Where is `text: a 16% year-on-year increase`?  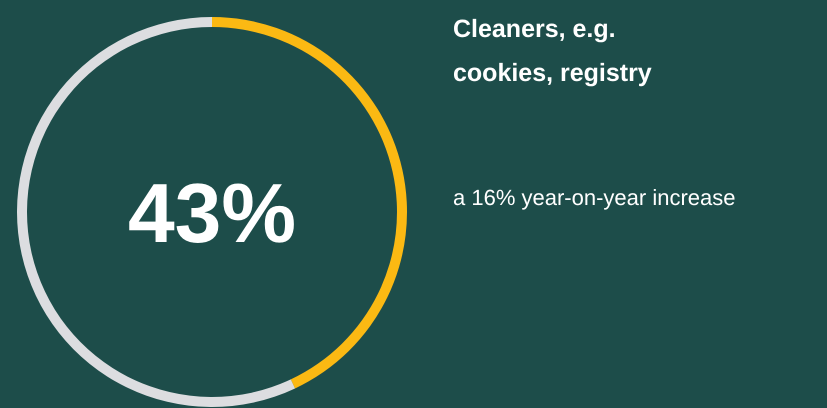 text: a 16% year-on-year increase is located at coordinates (594, 197).